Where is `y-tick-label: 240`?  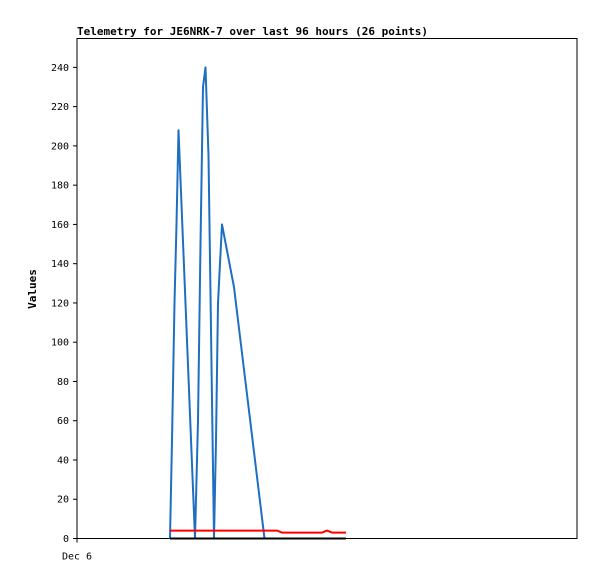
y-tick-label: 240 is located at coordinates (60, 68).